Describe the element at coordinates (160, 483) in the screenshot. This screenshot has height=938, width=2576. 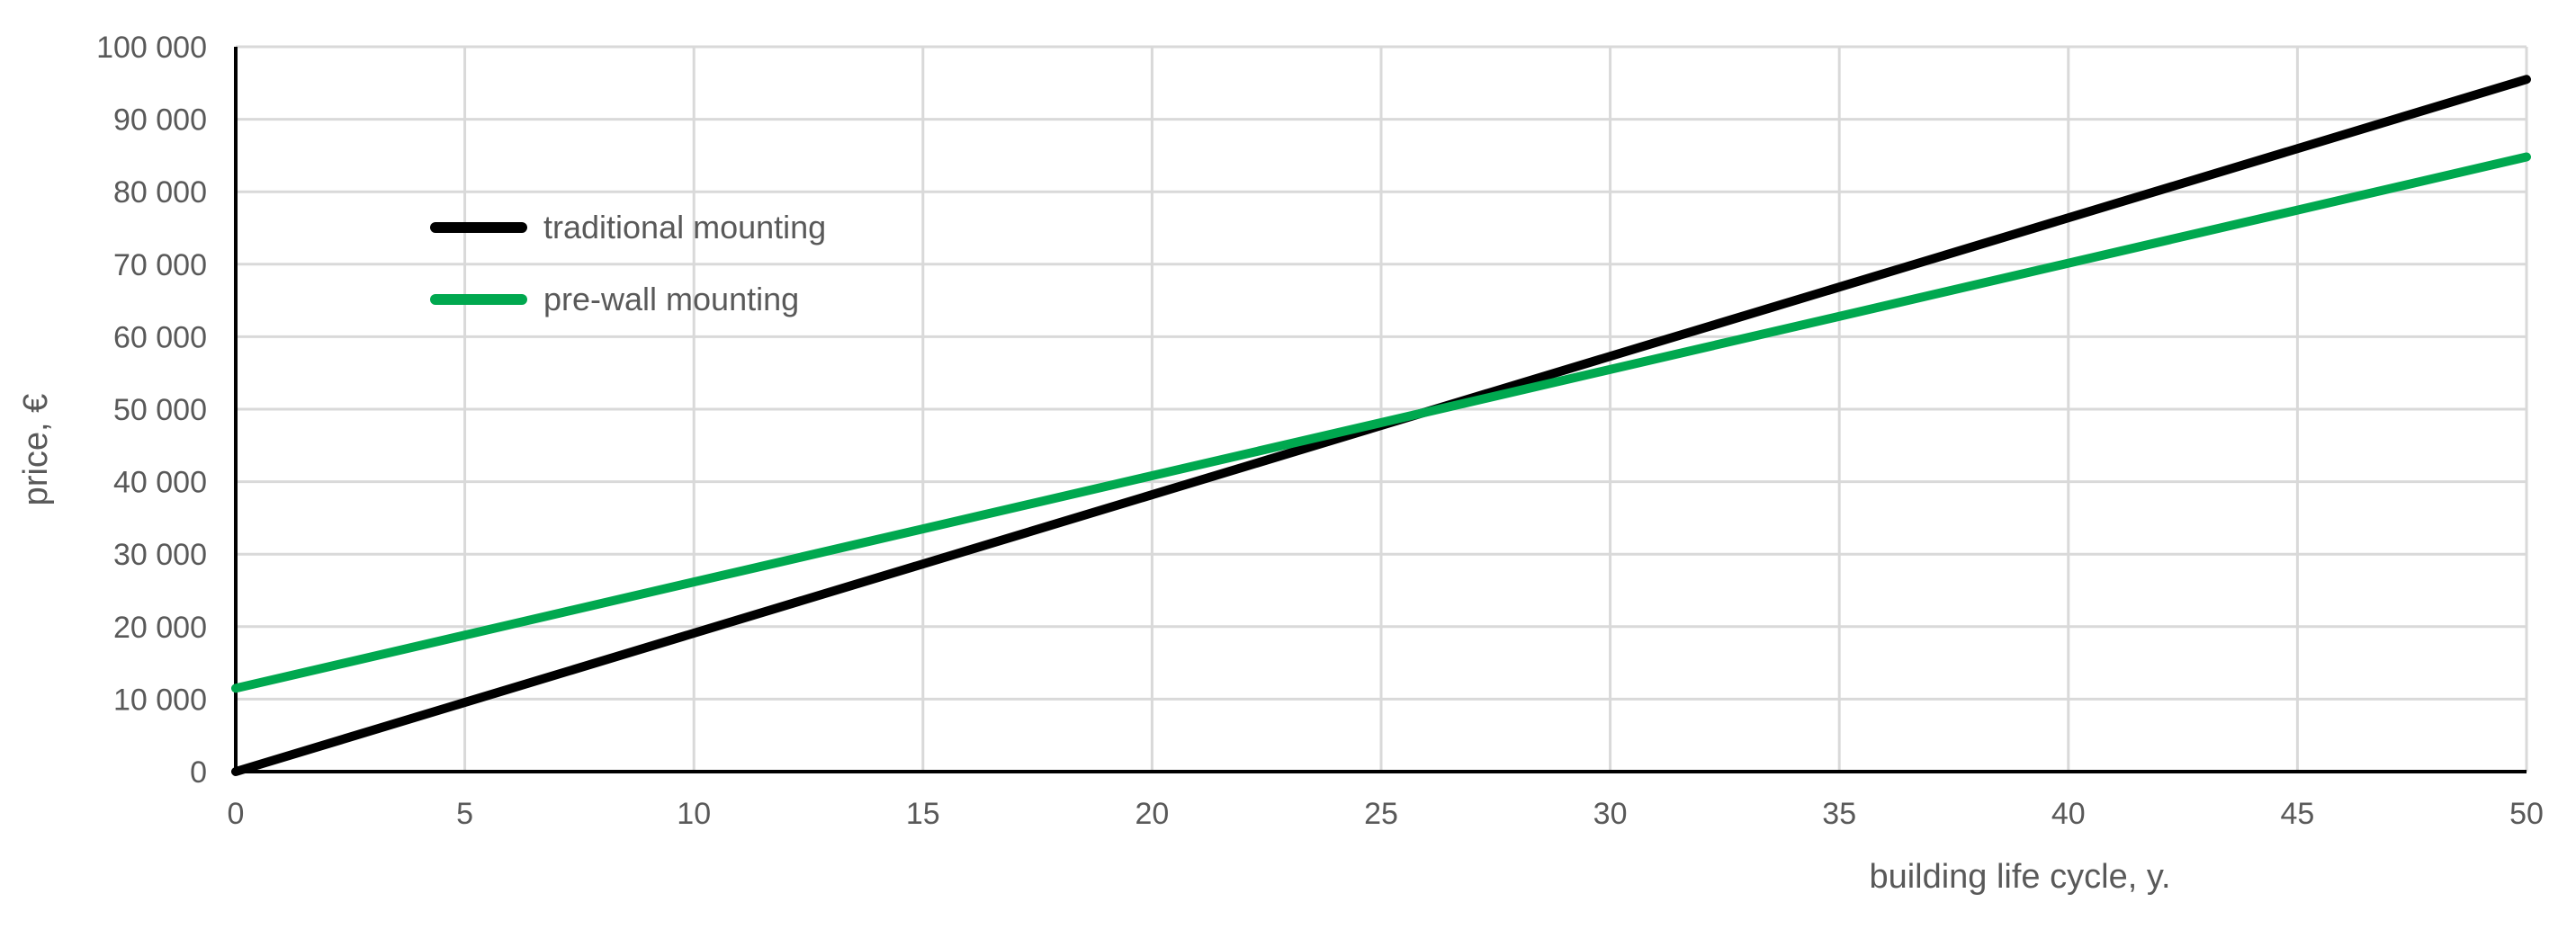
I see `y-tick-label: 40 000` at that location.